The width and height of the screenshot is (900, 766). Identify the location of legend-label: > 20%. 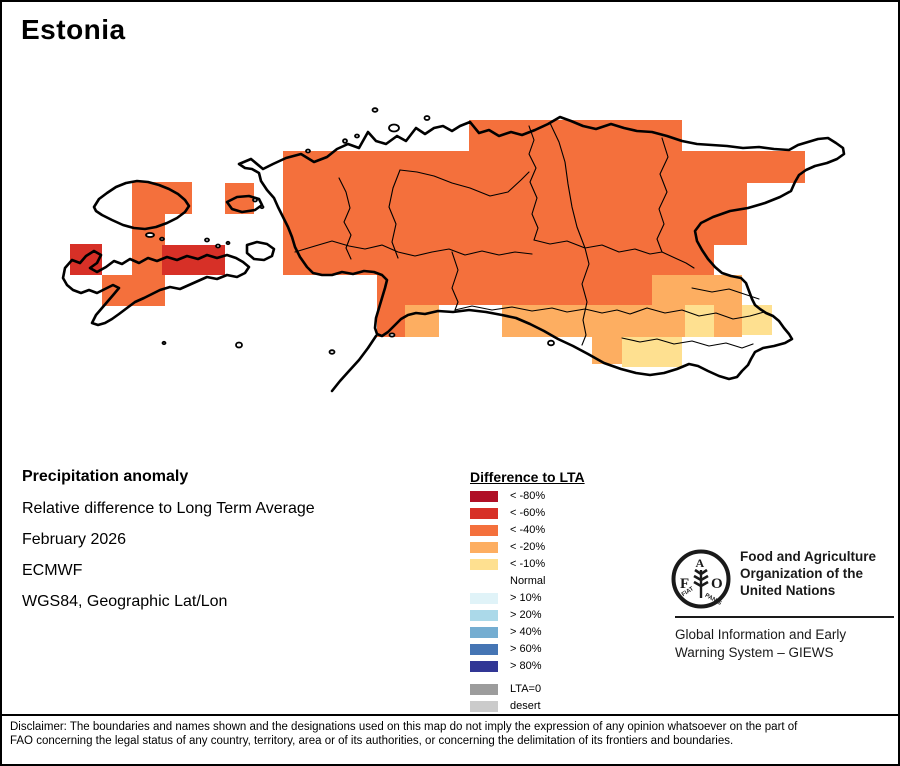
(526, 615).